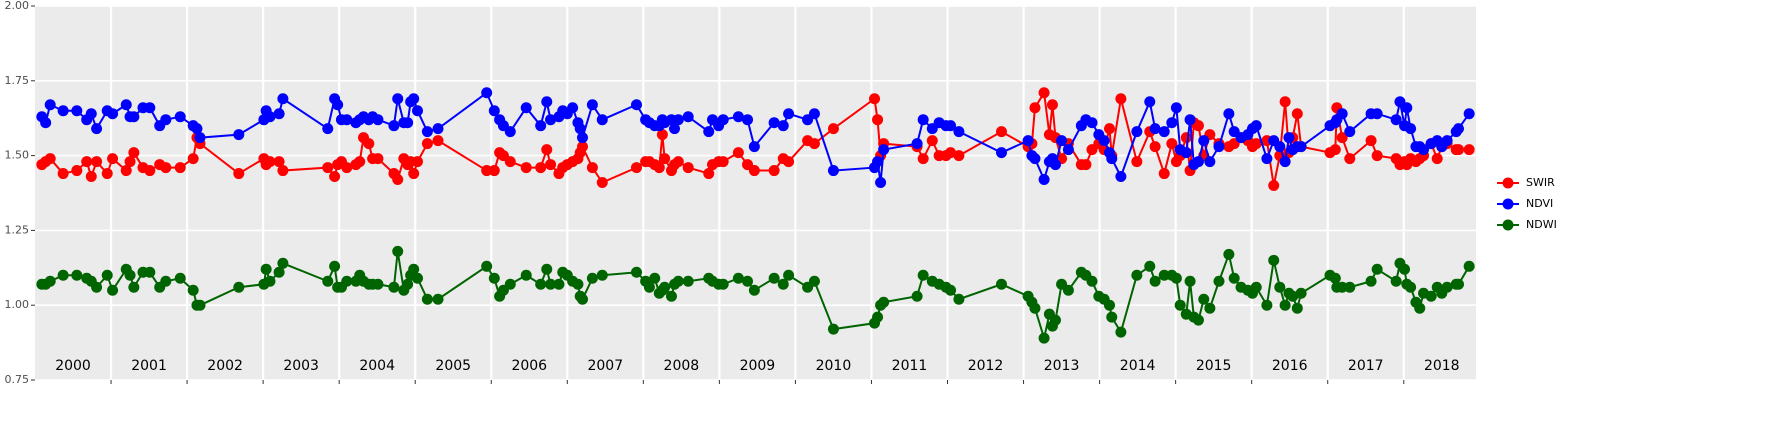  Describe the element at coordinates (529, 366) in the screenshot. I see `year-label: 2006` at that location.